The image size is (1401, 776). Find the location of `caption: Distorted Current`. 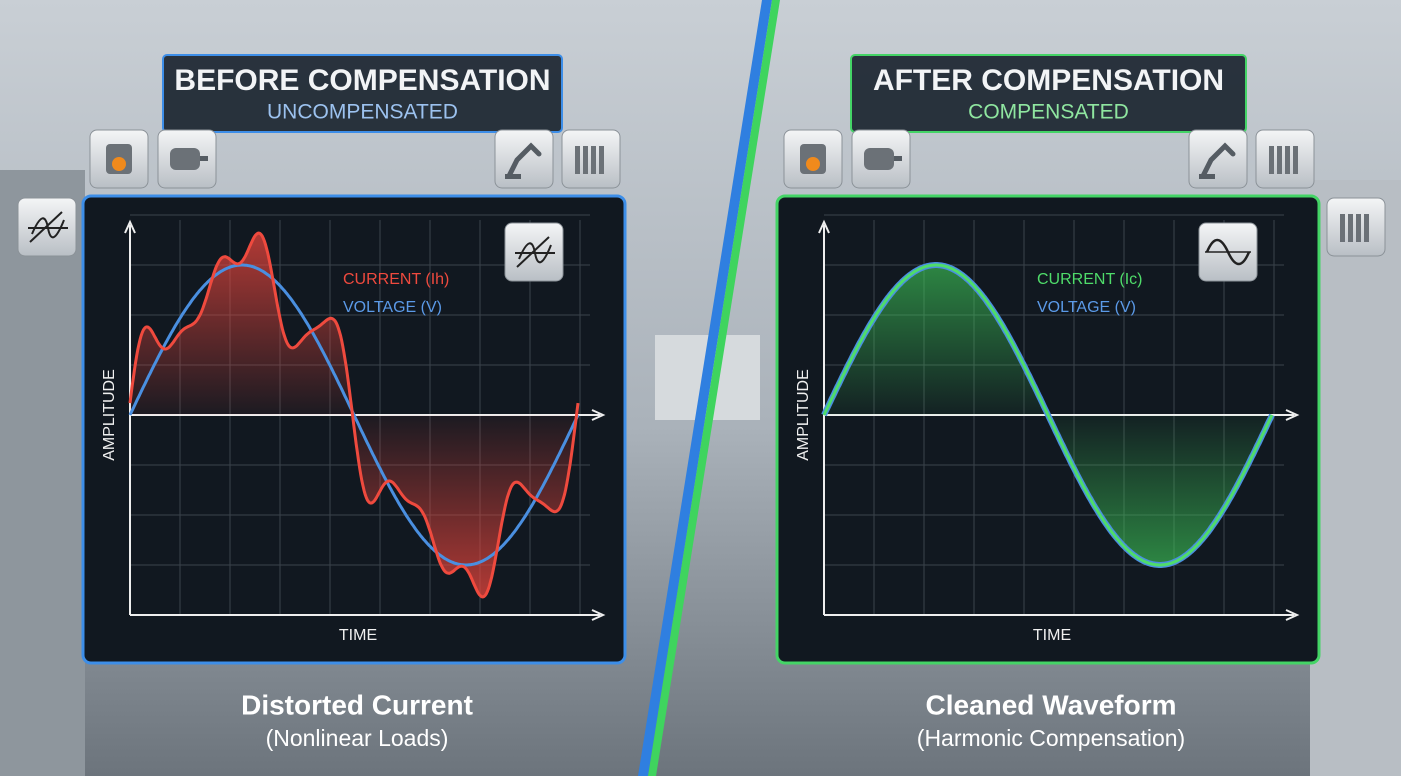

caption: Distorted Current is located at coordinates (357, 704).